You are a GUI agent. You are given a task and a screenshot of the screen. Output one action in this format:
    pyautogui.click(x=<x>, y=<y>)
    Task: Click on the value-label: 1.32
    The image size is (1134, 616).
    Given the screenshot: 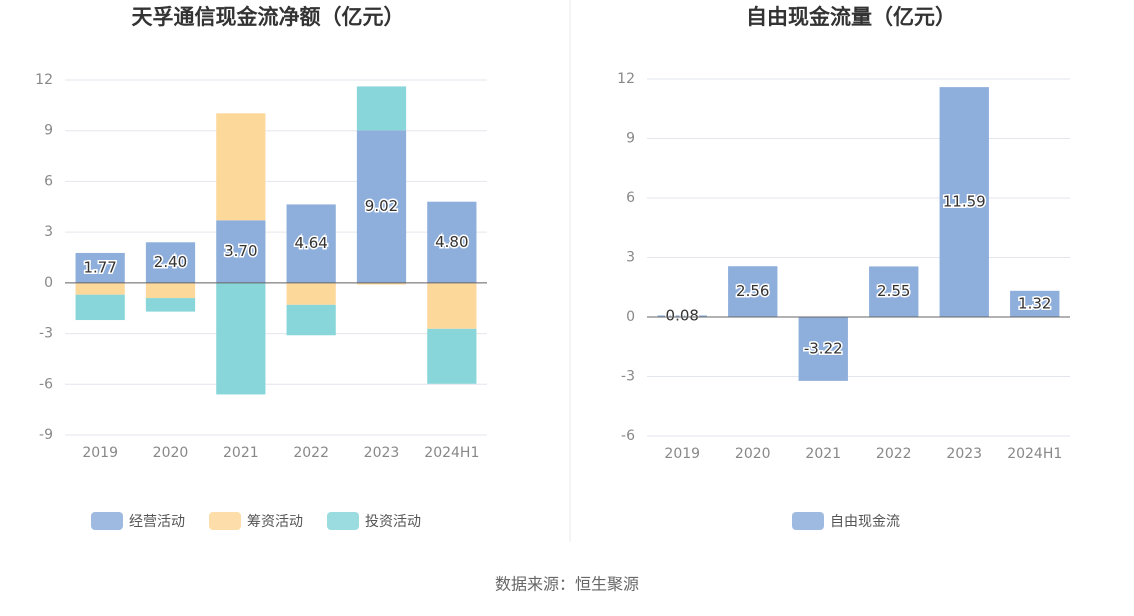 What is the action you would take?
    pyautogui.click(x=1034, y=303)
    